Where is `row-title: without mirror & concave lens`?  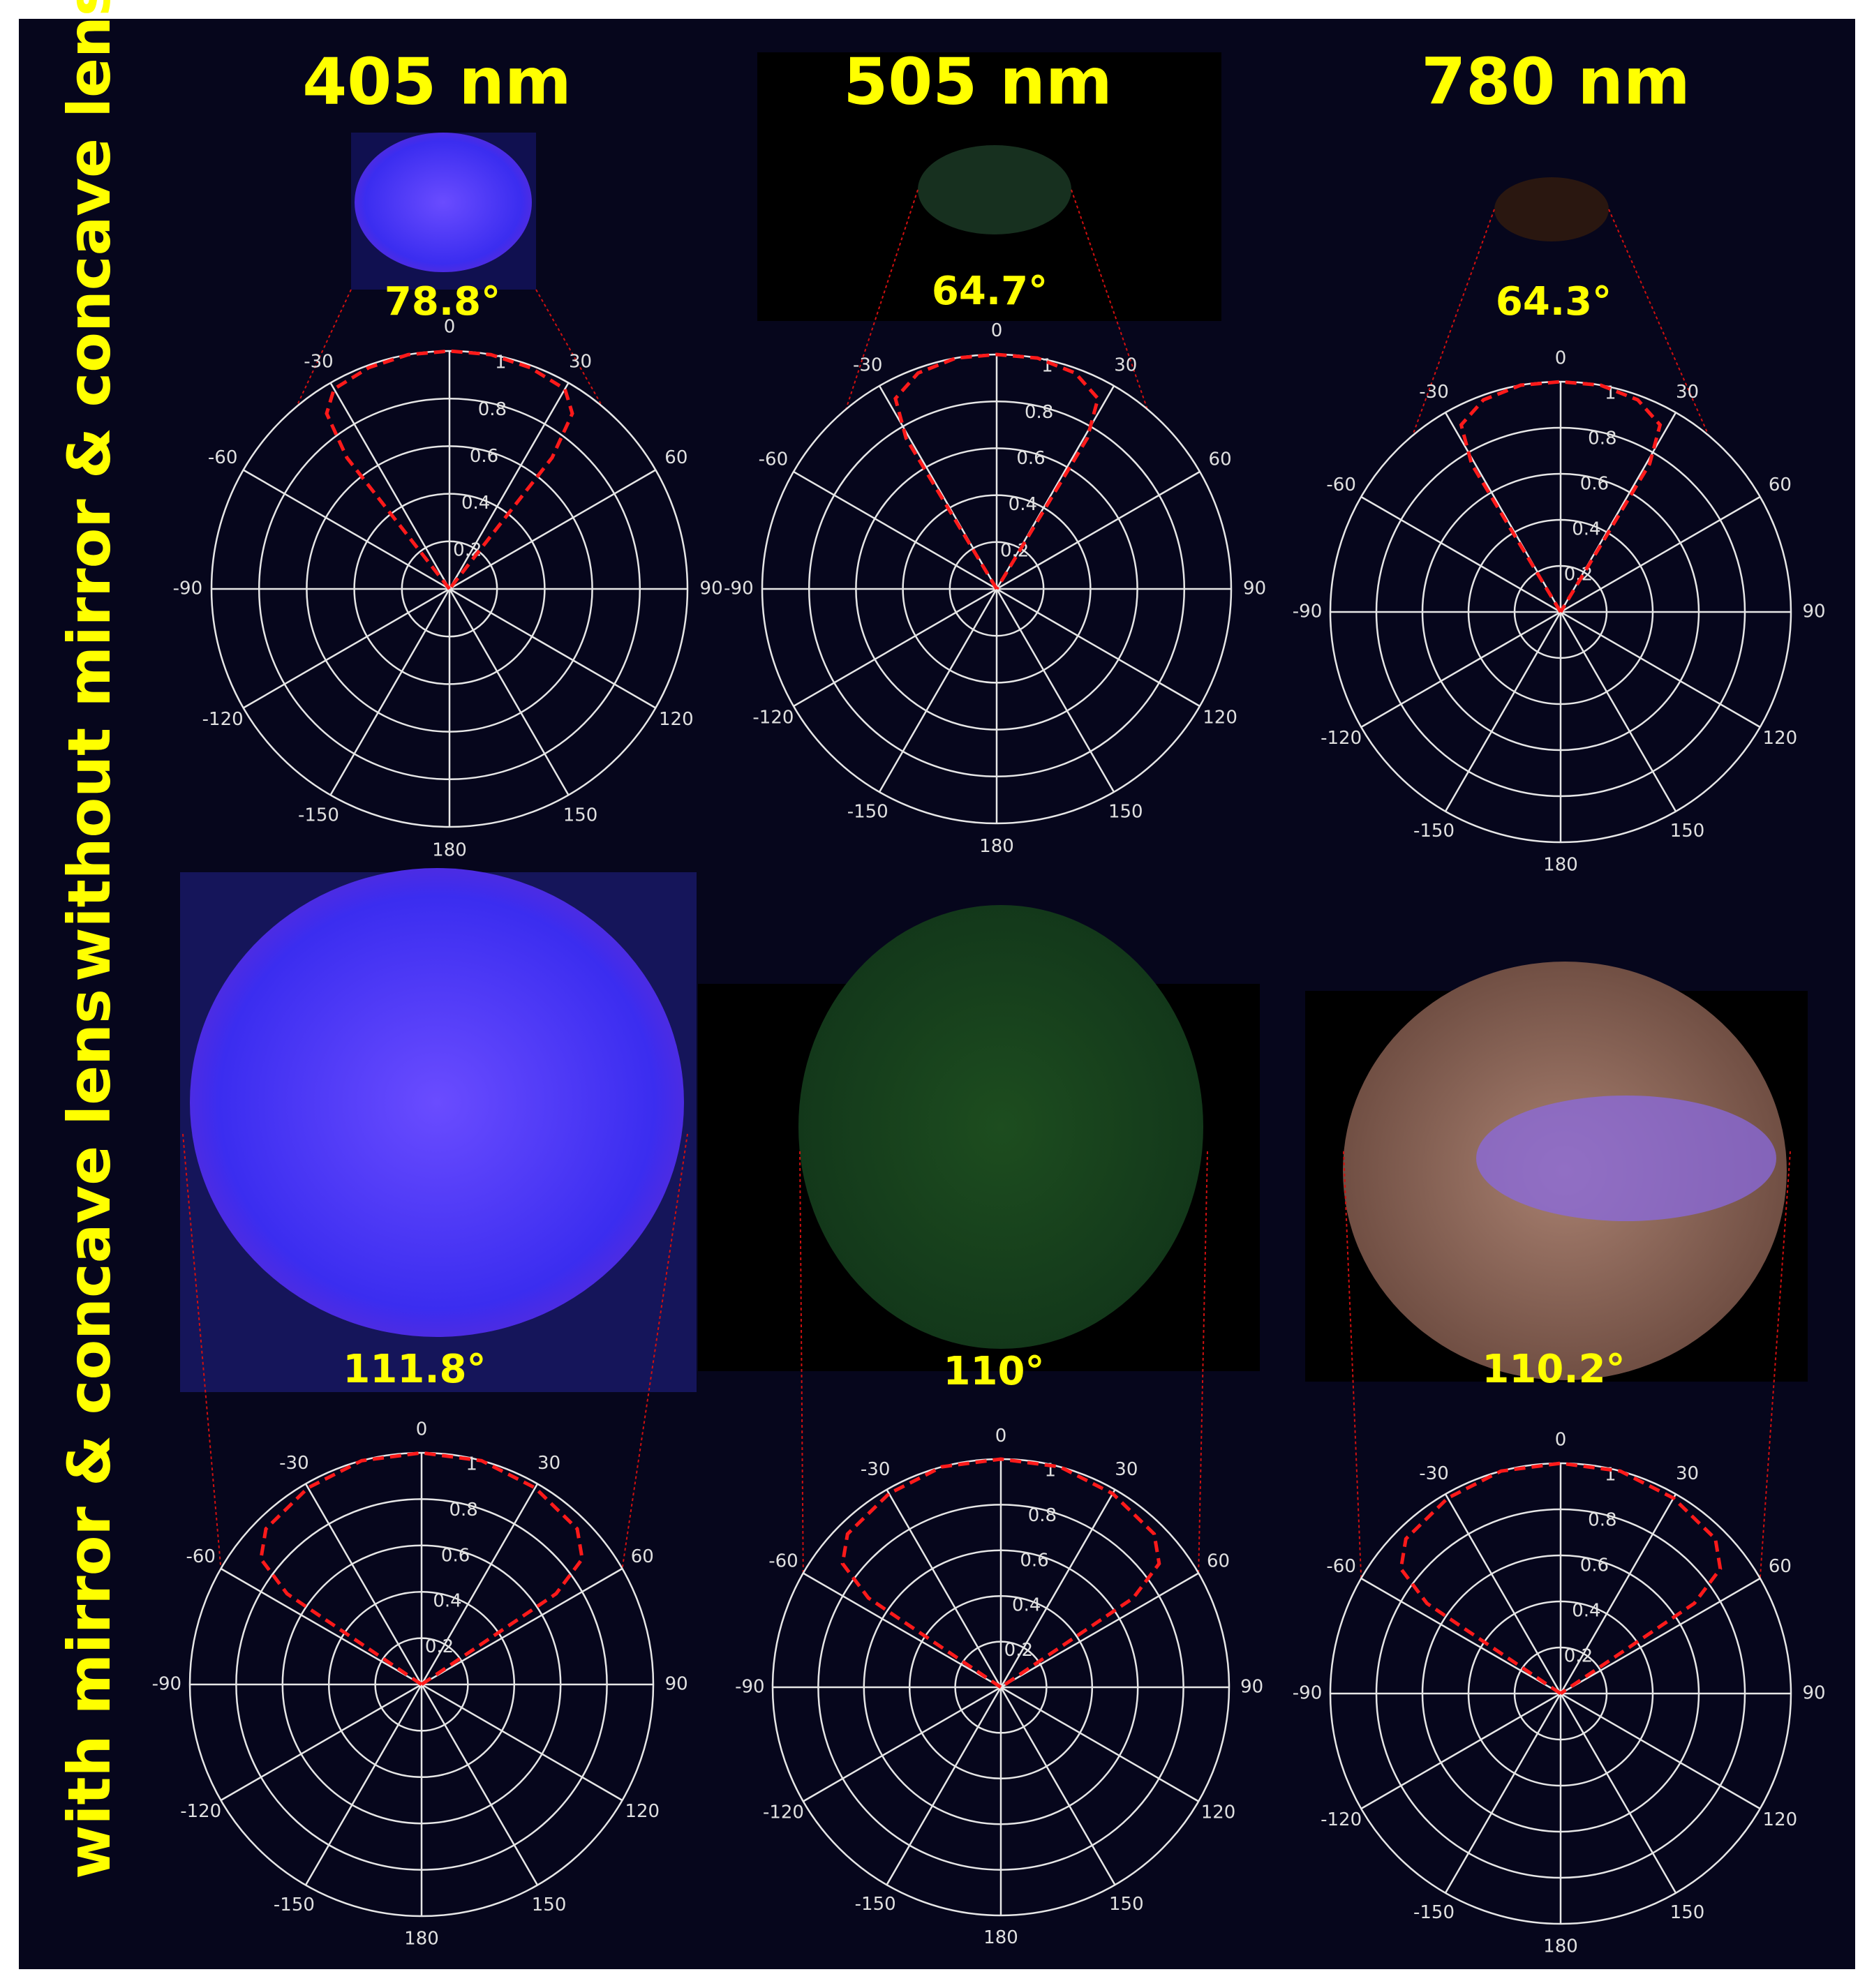 row-title: without mirror & concave lens is located at coordinates (89, 491).